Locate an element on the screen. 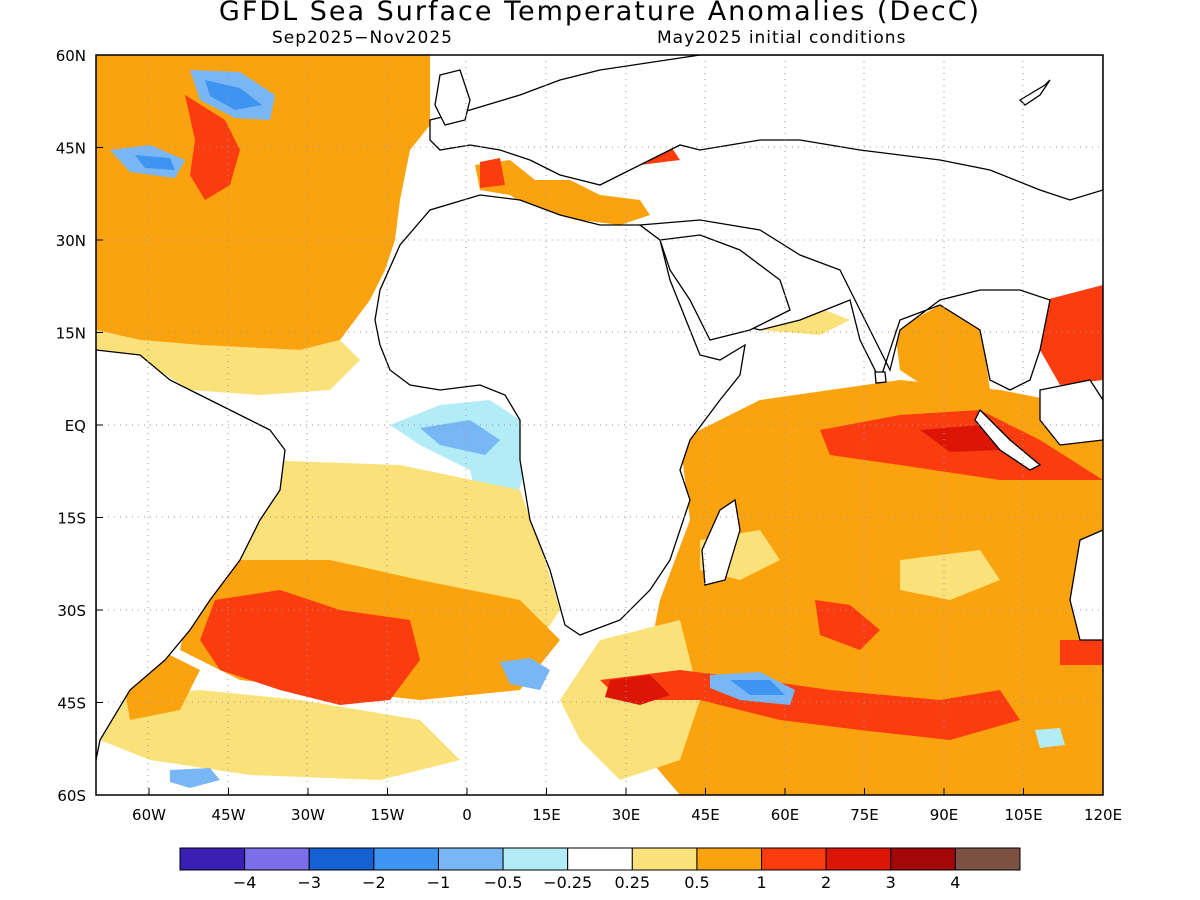 The image size is (1200, 900). europe-land is located at coordinates (766, 128).